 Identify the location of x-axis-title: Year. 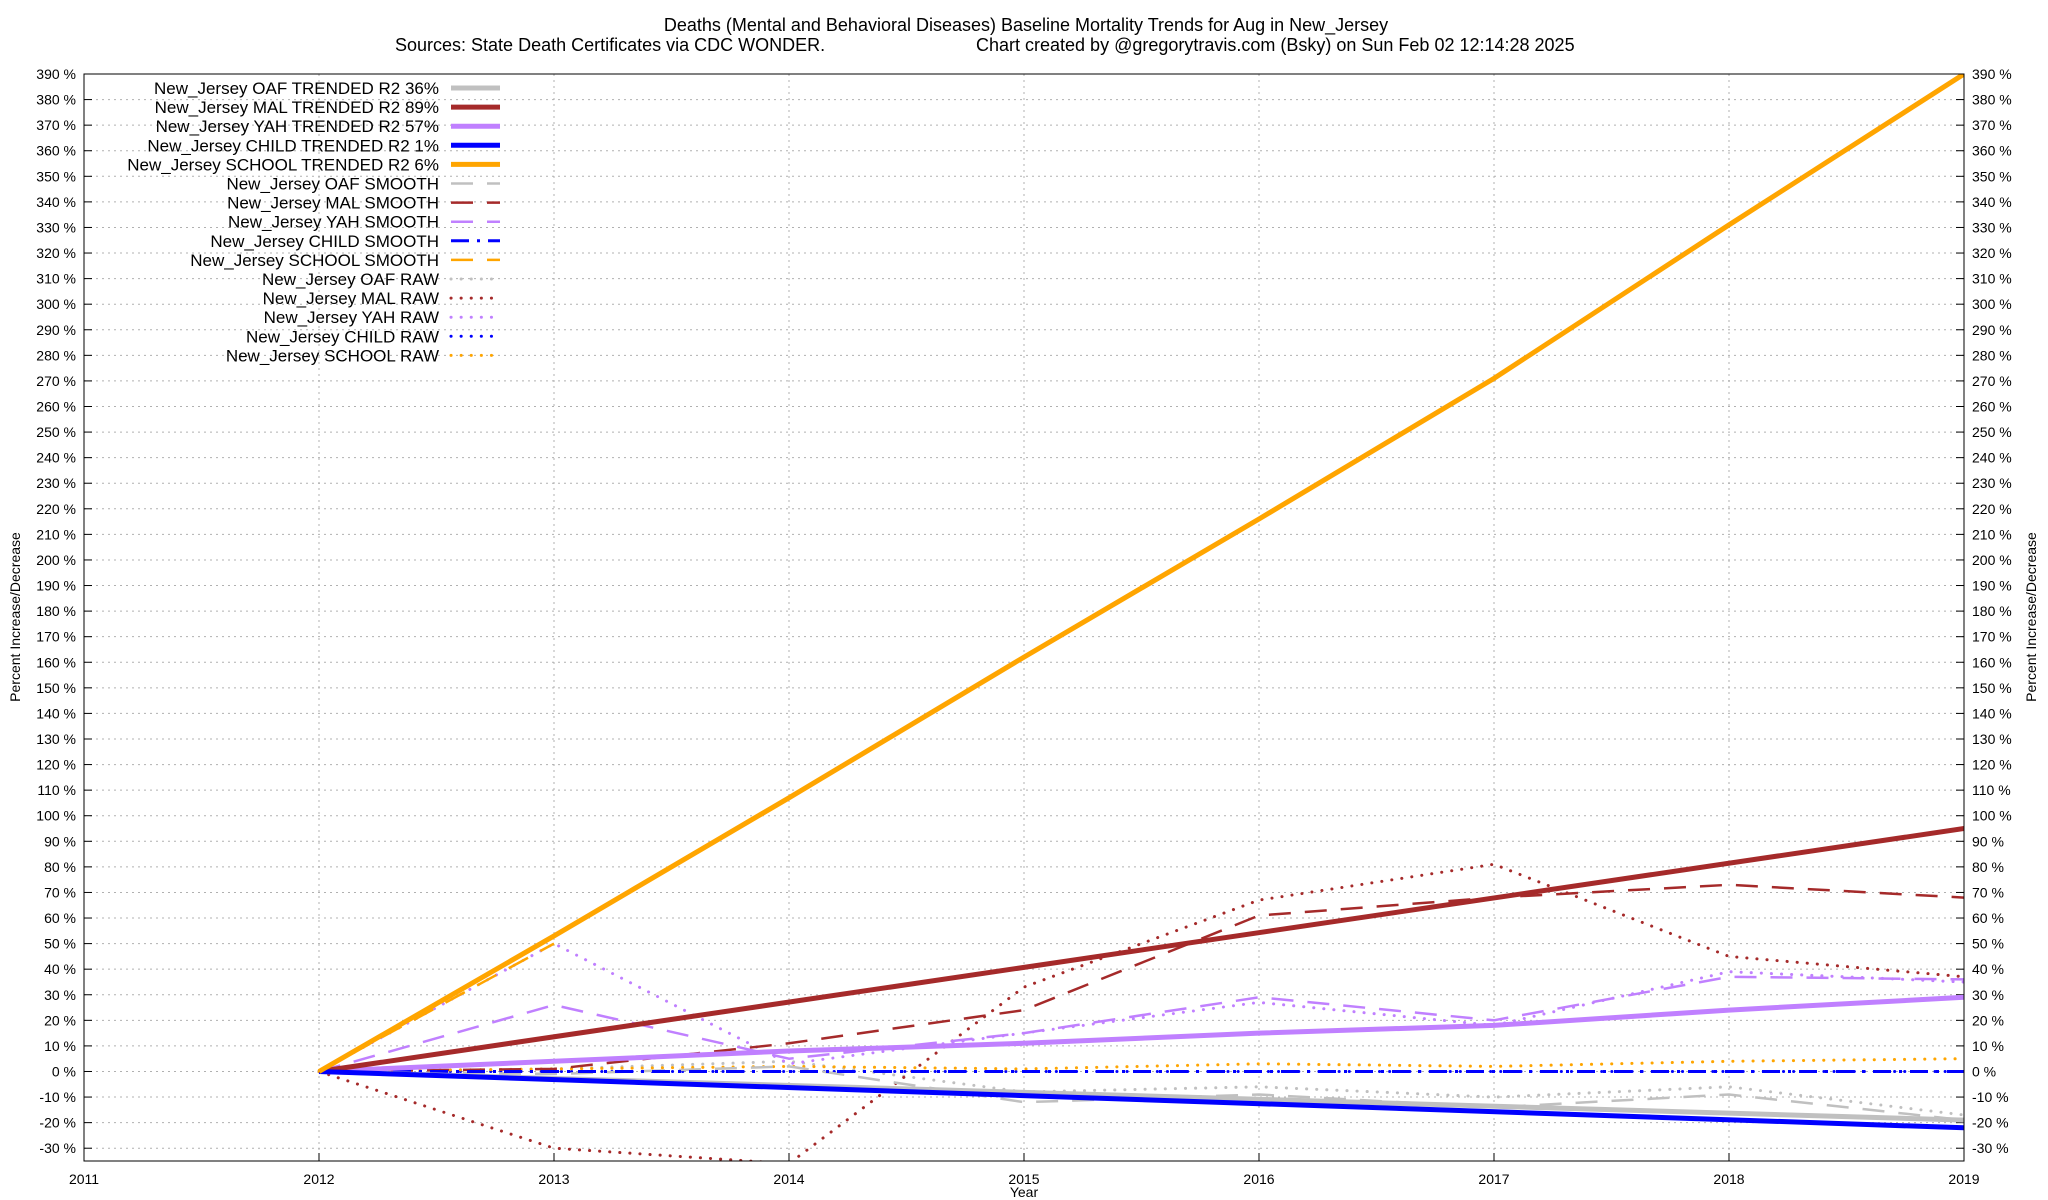
(1024, 1192).